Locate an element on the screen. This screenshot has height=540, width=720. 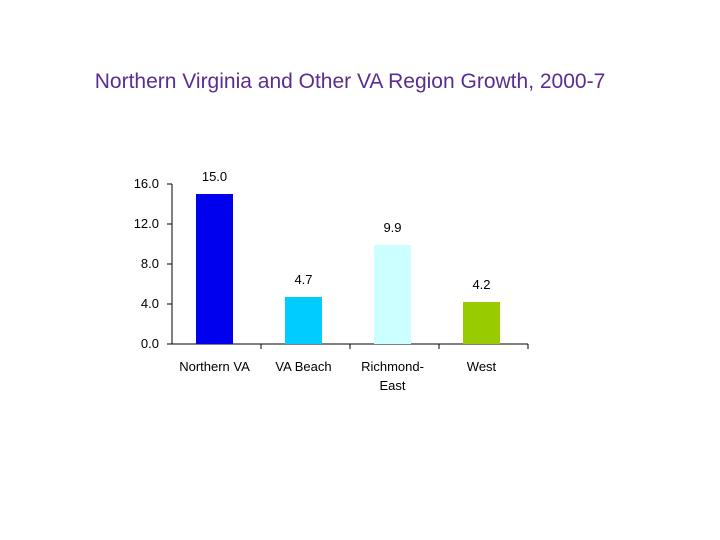
category-label: West is located at coordinates (482, 366).